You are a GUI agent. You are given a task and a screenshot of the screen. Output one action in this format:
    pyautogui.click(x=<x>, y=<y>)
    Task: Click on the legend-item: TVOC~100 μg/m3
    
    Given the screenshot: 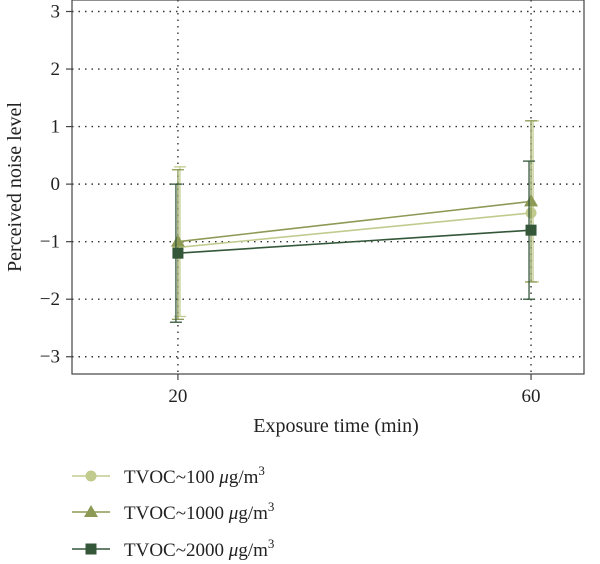 What is the action you would take?
    pyautogui.click(x=168, y=475)
    